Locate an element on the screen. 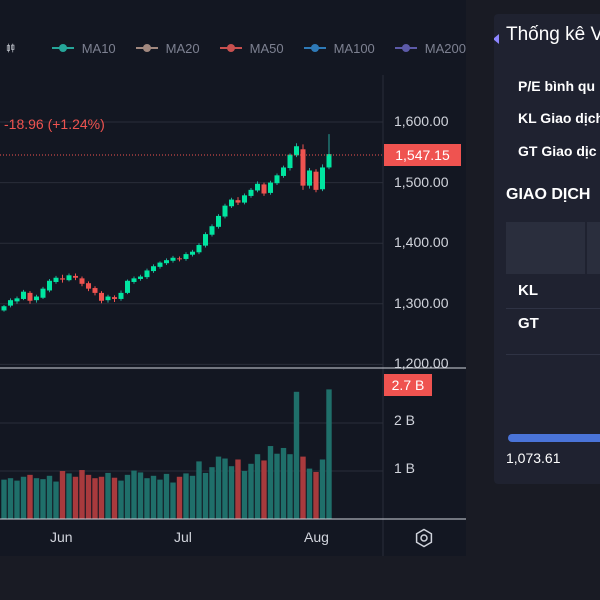  volume-tick-label: 1 B is located at coordinates (405, 468).